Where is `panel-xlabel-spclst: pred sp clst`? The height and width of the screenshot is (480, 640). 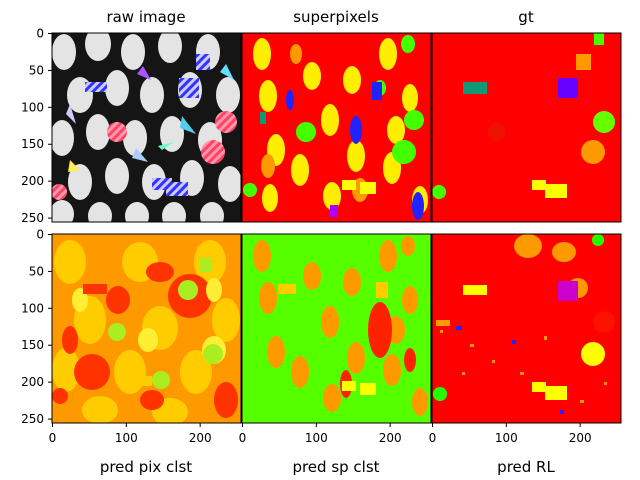 panel-xlabel-spclst: pred sp clst is located at coordinates (335, 467).